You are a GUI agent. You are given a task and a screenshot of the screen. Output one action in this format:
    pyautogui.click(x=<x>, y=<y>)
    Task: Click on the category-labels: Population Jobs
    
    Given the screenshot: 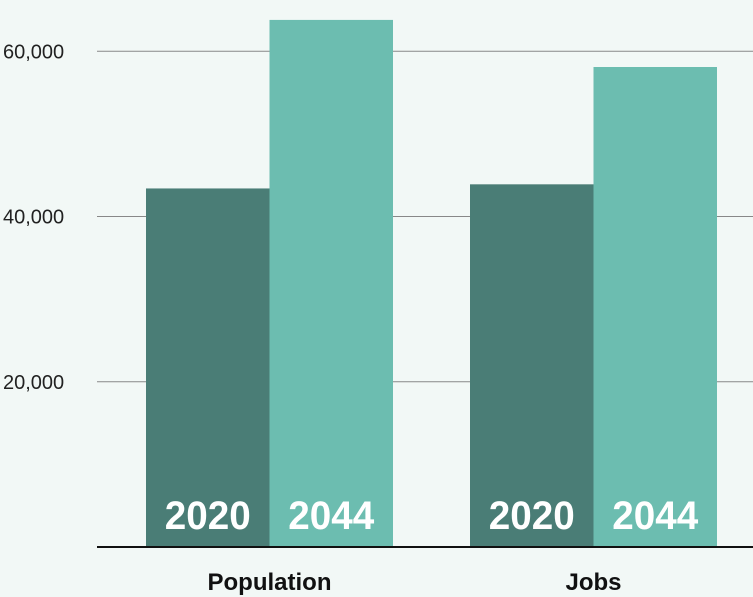 What is the action you would take?
    pyautogui.click(x=415, y=582)
    